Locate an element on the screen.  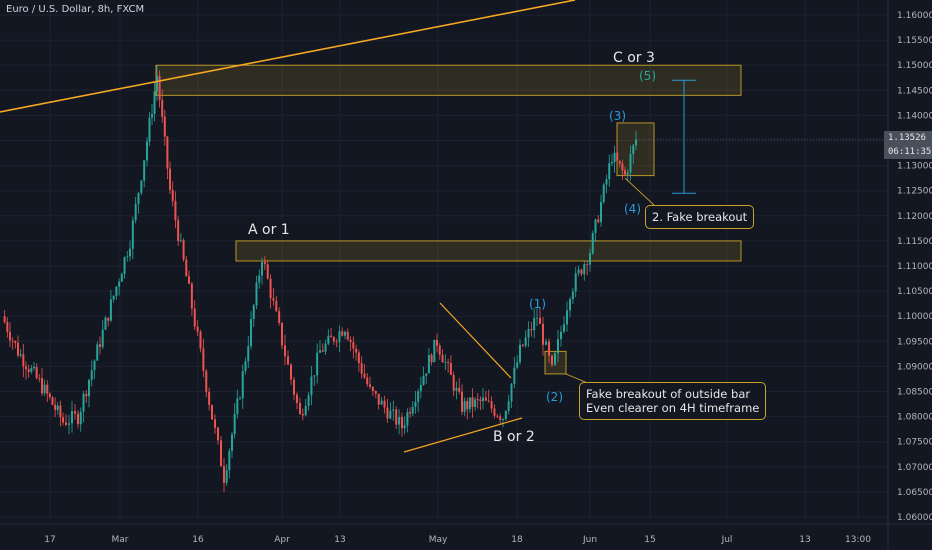
x-axis: 17 Mar 16 Apr 13 May 18 Jun 15 Jul 13 13:00 is located at coordinates (466, 534).